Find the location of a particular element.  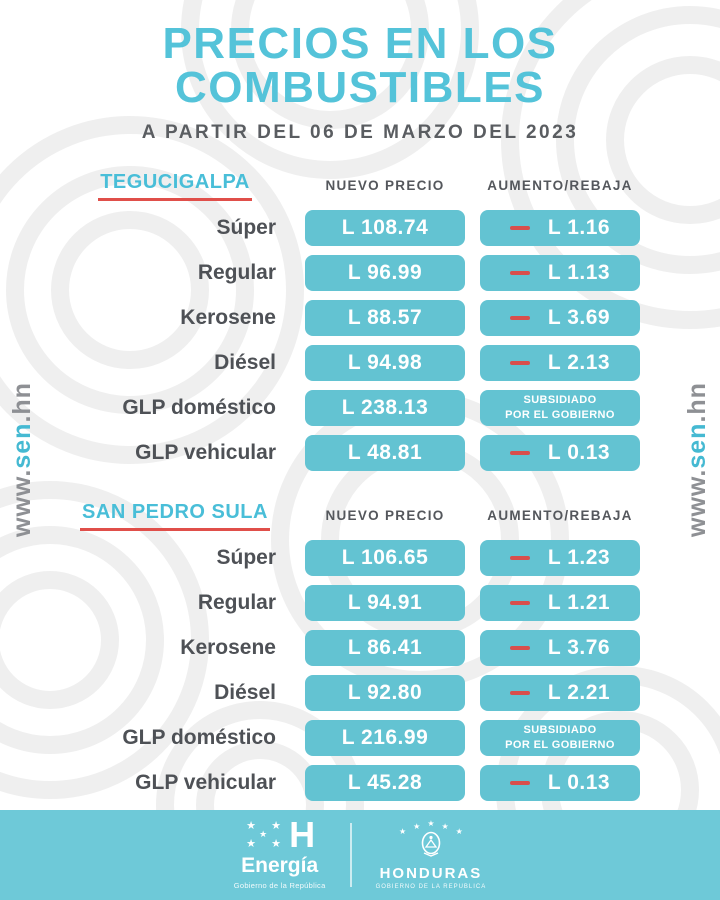

change-value: L 3.69 is located at coordinates (579, 317).